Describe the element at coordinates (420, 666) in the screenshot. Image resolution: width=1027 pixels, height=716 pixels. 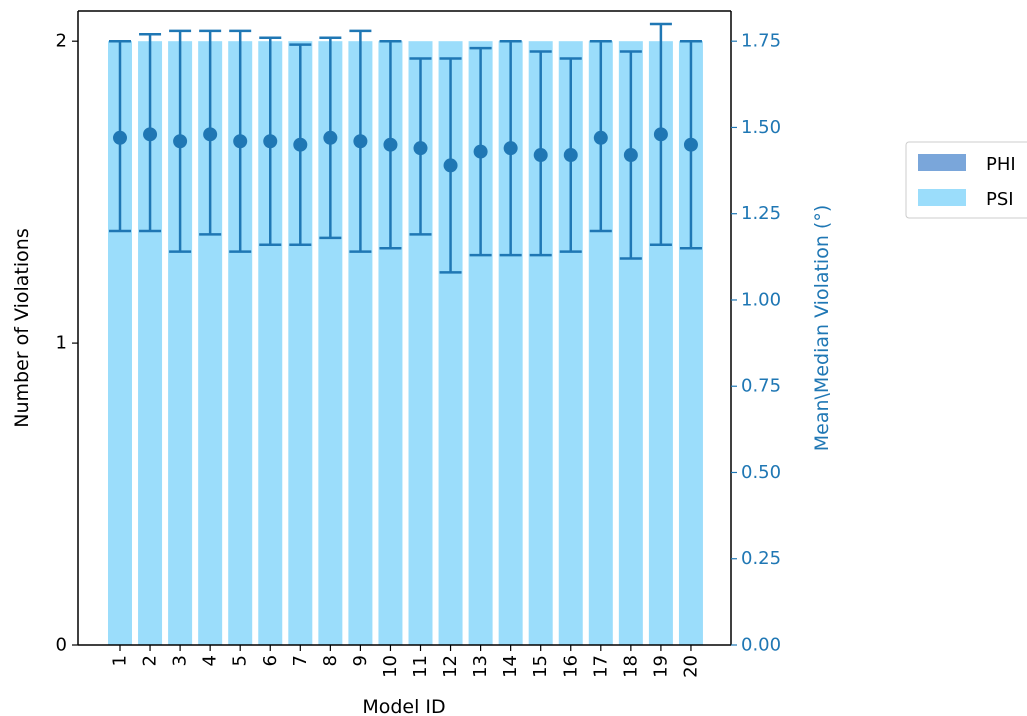
I see `x-tick-label-11: 11` at that location.